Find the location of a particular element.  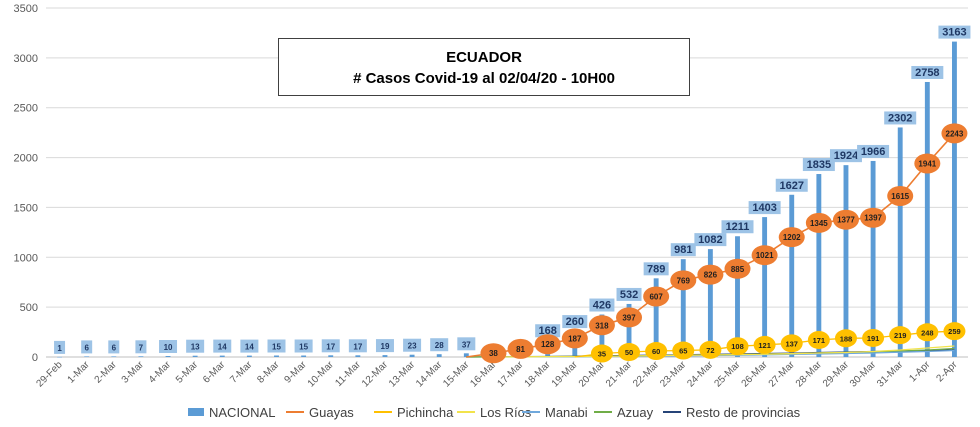

legend-item-los-r-os: Los Ríos is located at coordinates (494, 412).